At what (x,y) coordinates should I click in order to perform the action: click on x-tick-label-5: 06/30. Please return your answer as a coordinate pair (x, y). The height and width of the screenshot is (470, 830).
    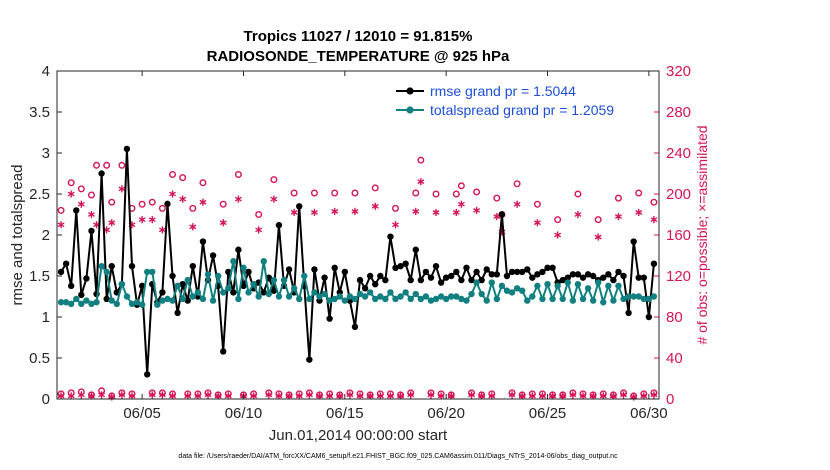
    Looking at the image, I should click on (649, 413).